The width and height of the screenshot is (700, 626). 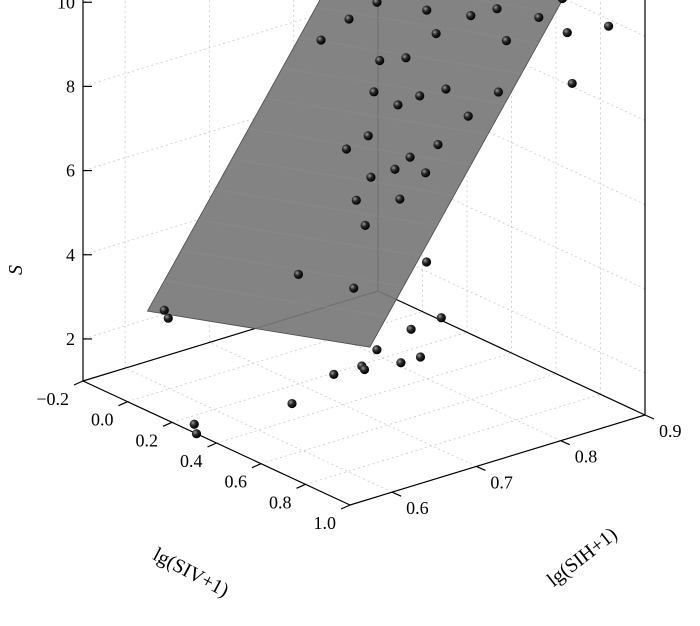 I want to click on x-tick-label: 0.4, so click(x=191, y=461).